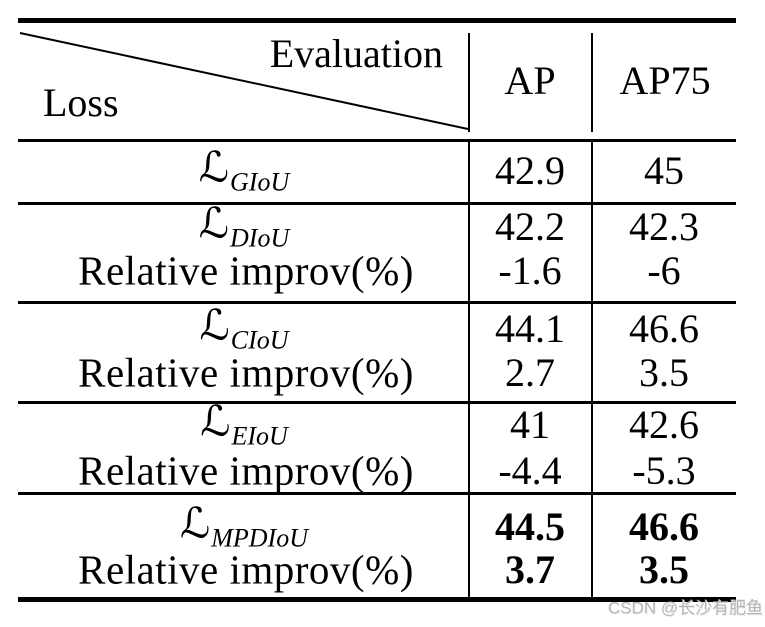 This screenshot has width=765, height=627. What do you see at coordinates (260, 182) in the screenshot?
I see `giou-loss-subscript: GIoU` at bounding box center [260, 182].